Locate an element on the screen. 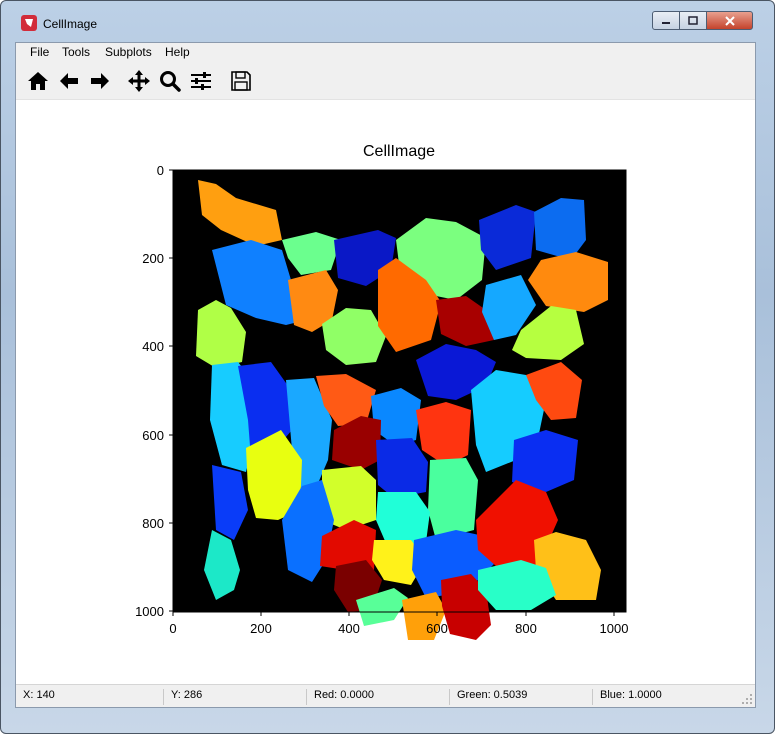  x-tick-label: 800 is located at coordinates (526, 628).